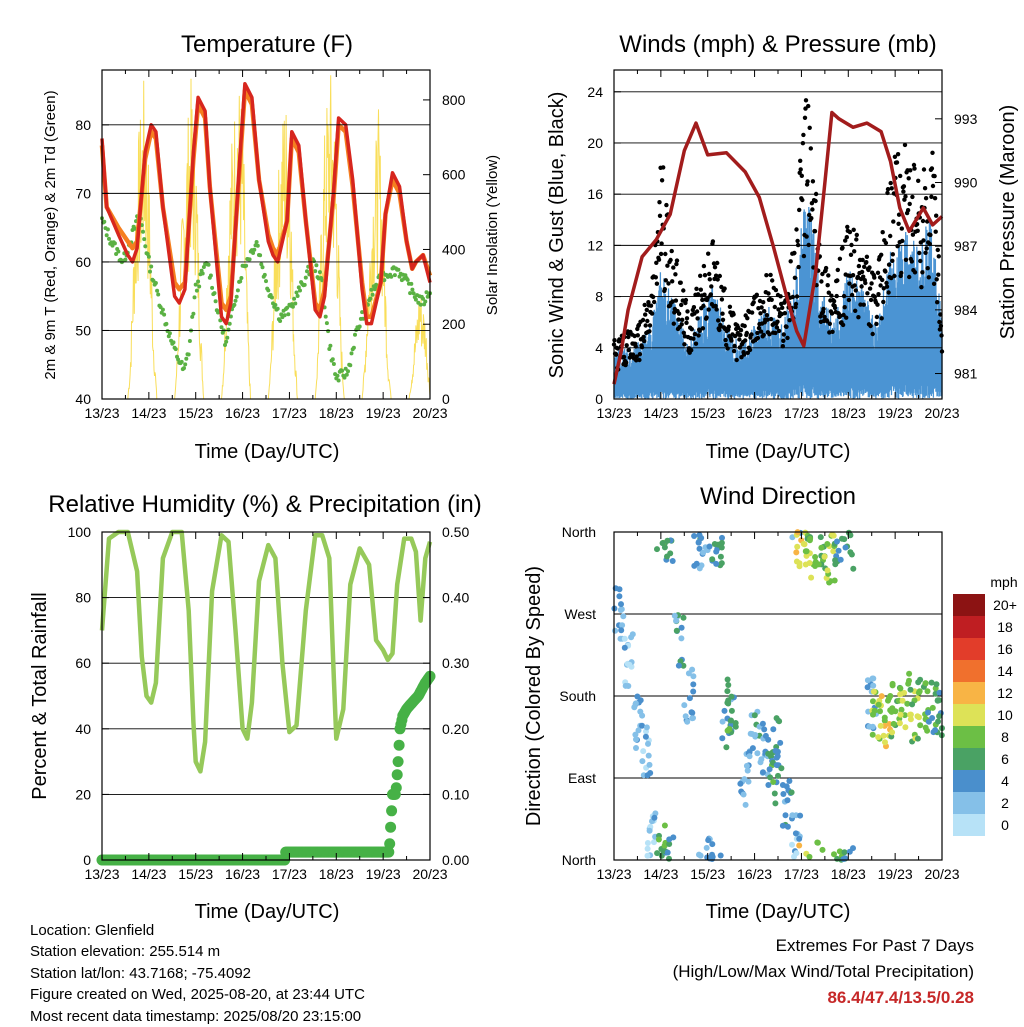  What do you see at coordinates (242, 413) in the screenshot?
I see `temperature-xtick-label: 16/23` at bounding box center [242, 413].